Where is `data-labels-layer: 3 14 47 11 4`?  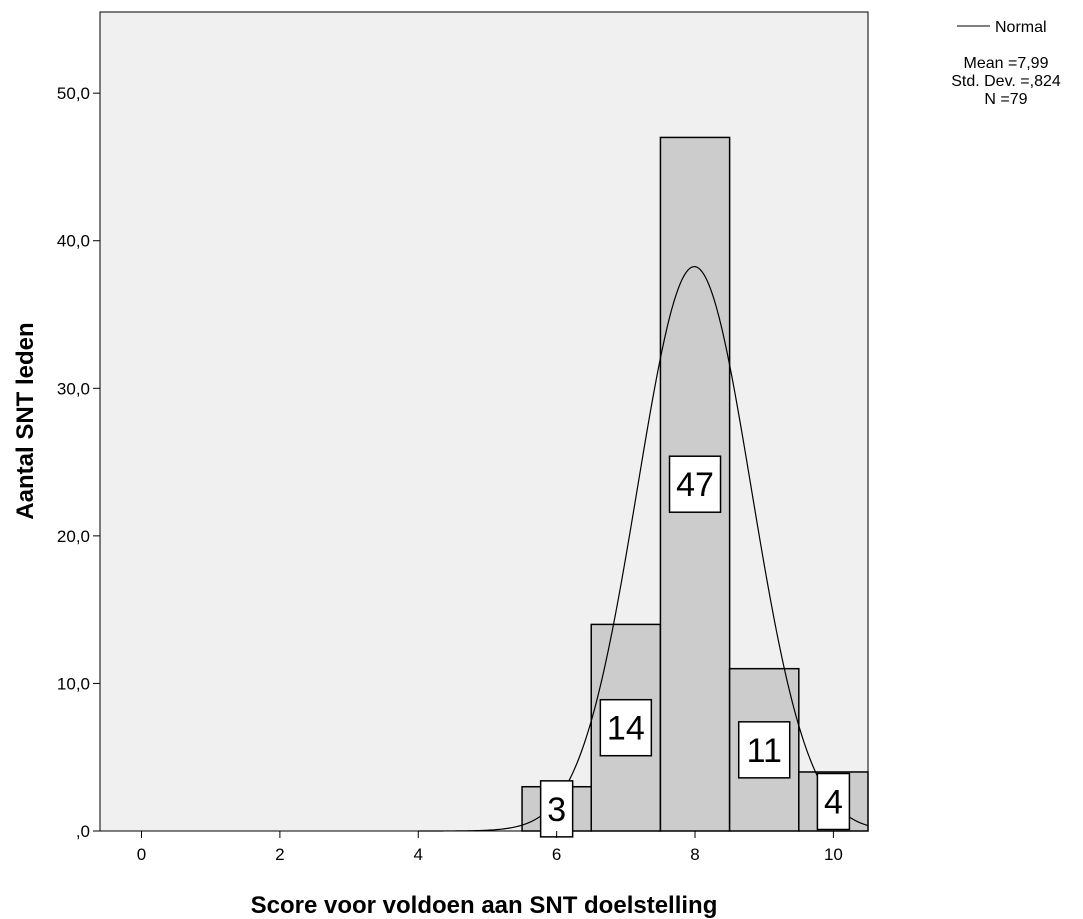 data-labels-layer: 3 14 47 11 4 is located at coordinates (695, 646).